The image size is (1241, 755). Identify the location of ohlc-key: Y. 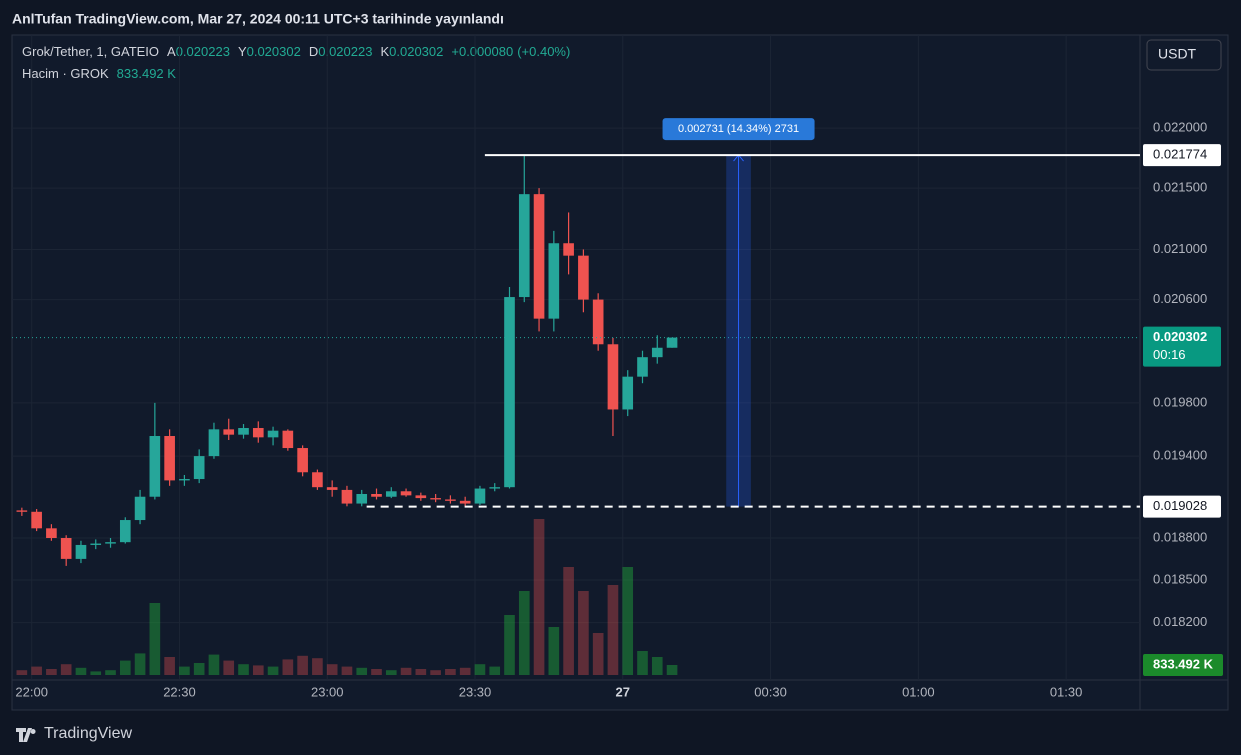
(242, 51).